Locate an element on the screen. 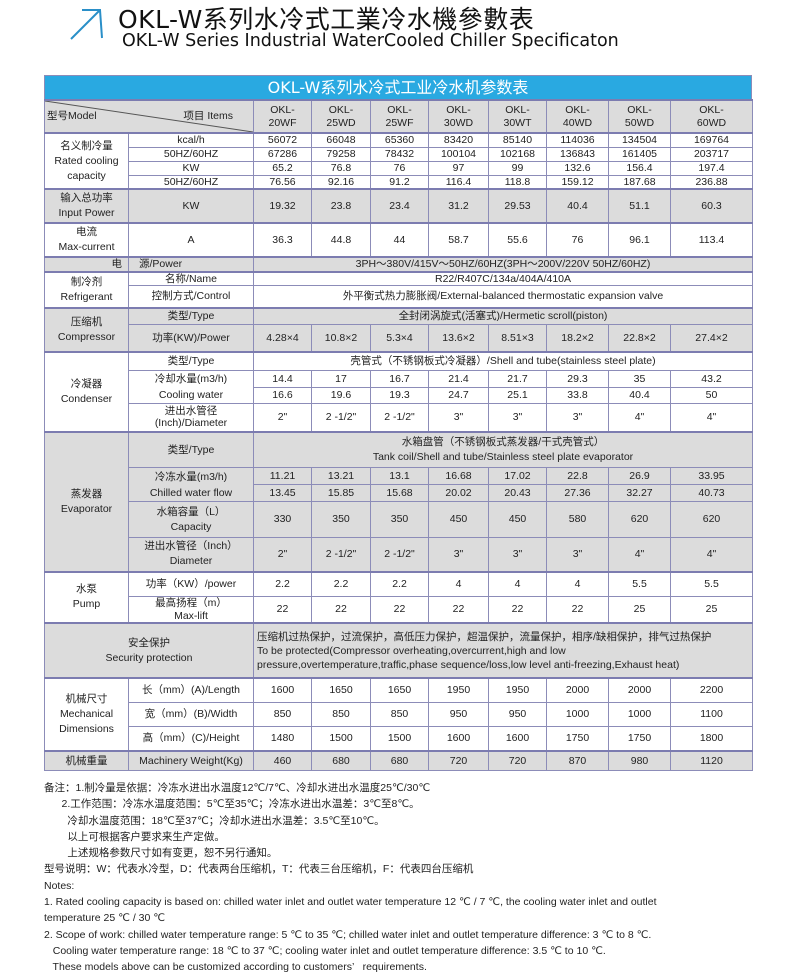 This screenshot has width=790, height=976. condenser-label-text: Condenser is located at coordinates (86, 398).